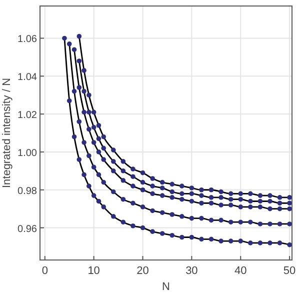 The image size is (300, 300). Describe the element at coordinates (28, 116) in the screenshot. I see `y-tick-label: 1.02` at that location.